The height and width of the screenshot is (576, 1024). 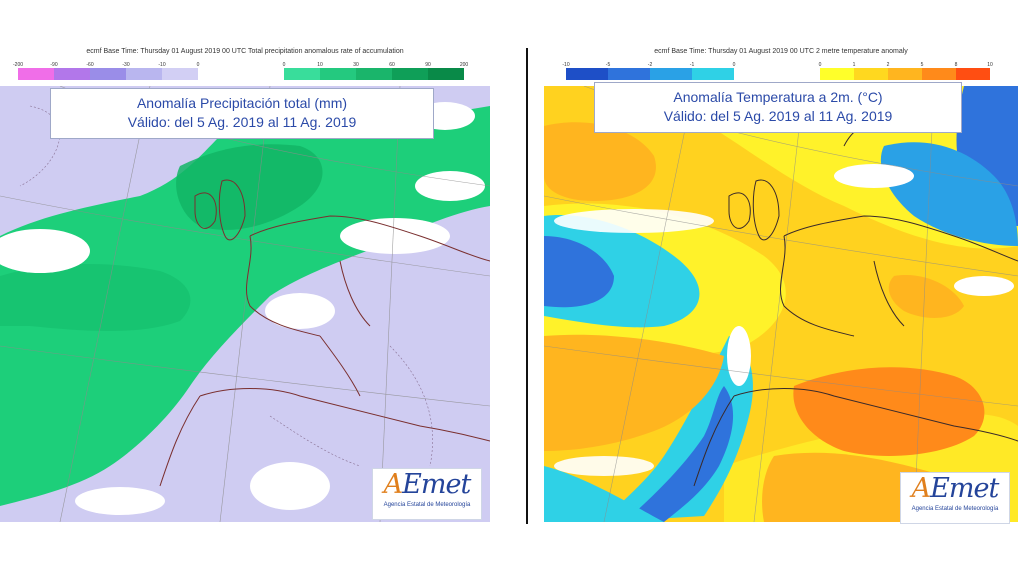 I want to click on temp-legend-tick: -1, so click(x=692, y=65).